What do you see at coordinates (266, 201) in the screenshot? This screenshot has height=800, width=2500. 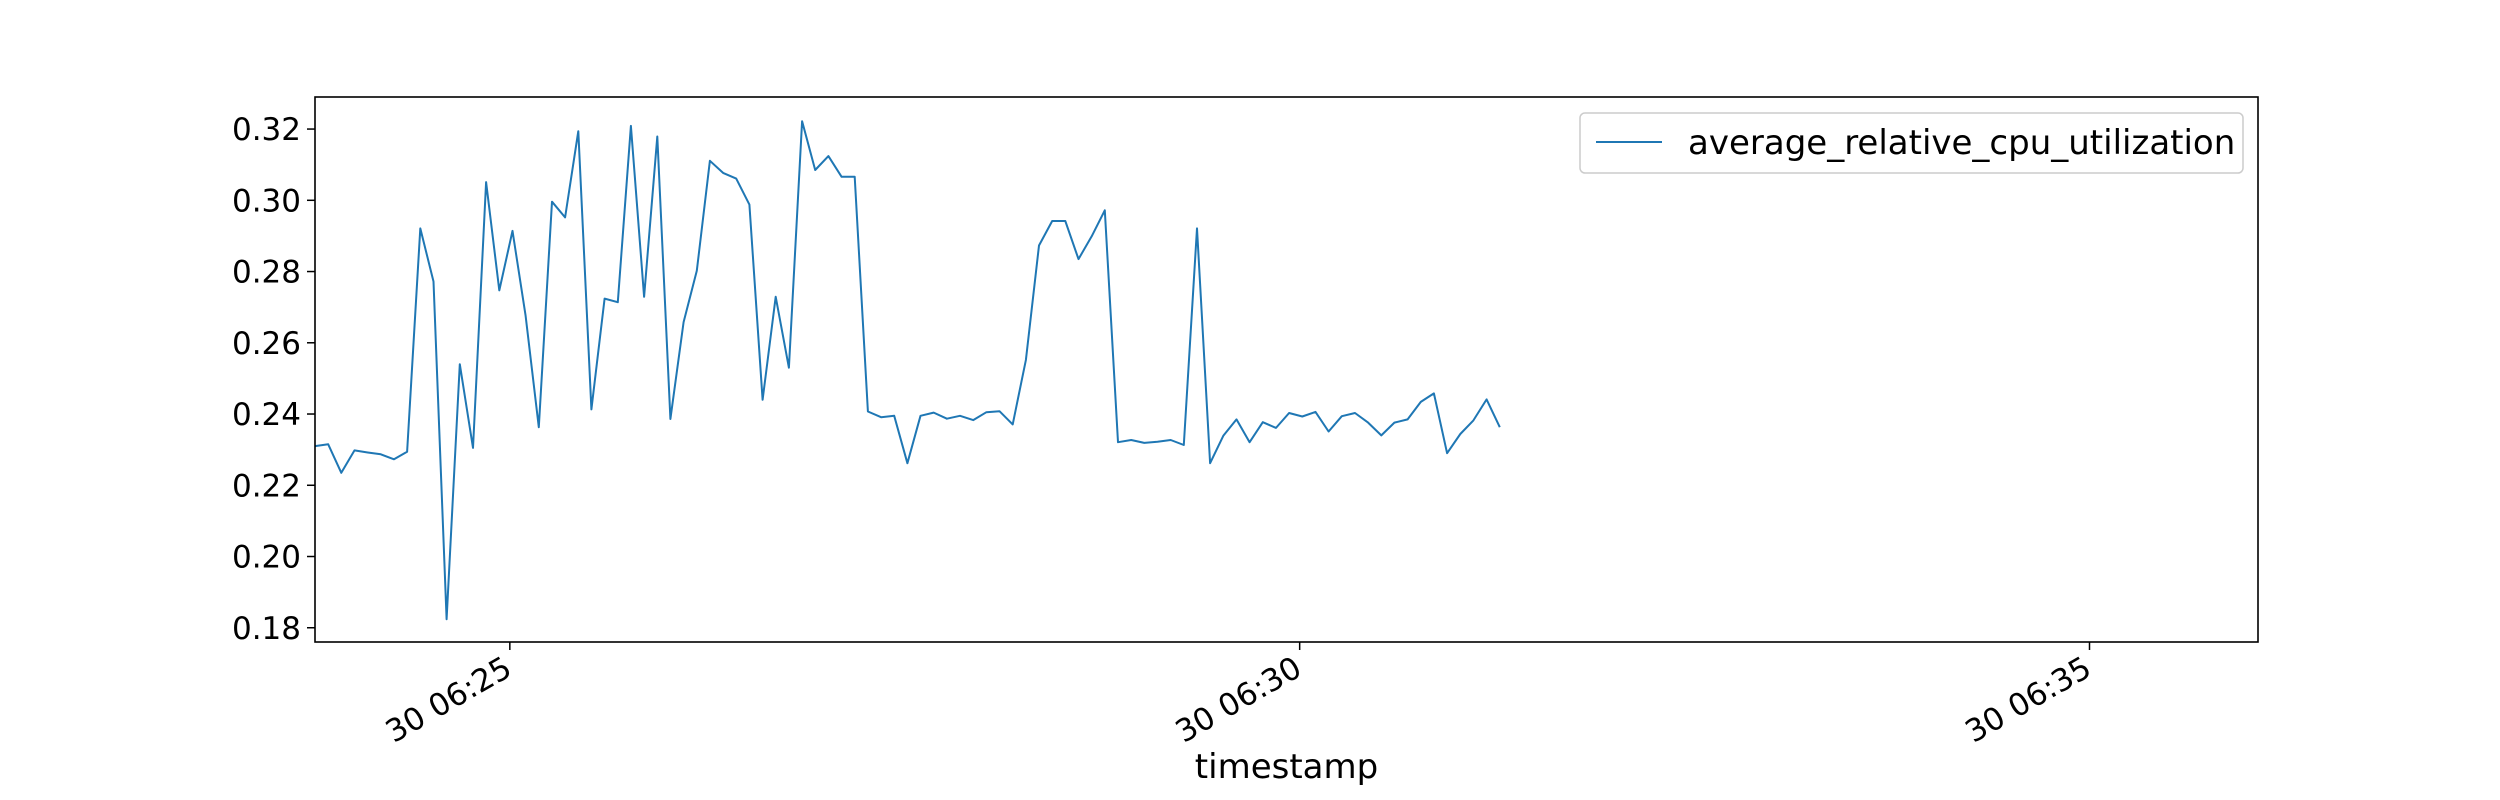 I see `y-tick-label: 0.30` at bounding box center [266, 201].